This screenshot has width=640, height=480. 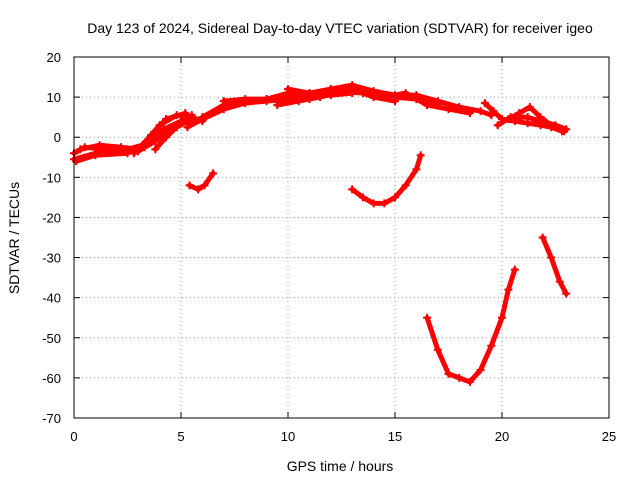 I want to click on series-s17, so click(x=386, y=179).